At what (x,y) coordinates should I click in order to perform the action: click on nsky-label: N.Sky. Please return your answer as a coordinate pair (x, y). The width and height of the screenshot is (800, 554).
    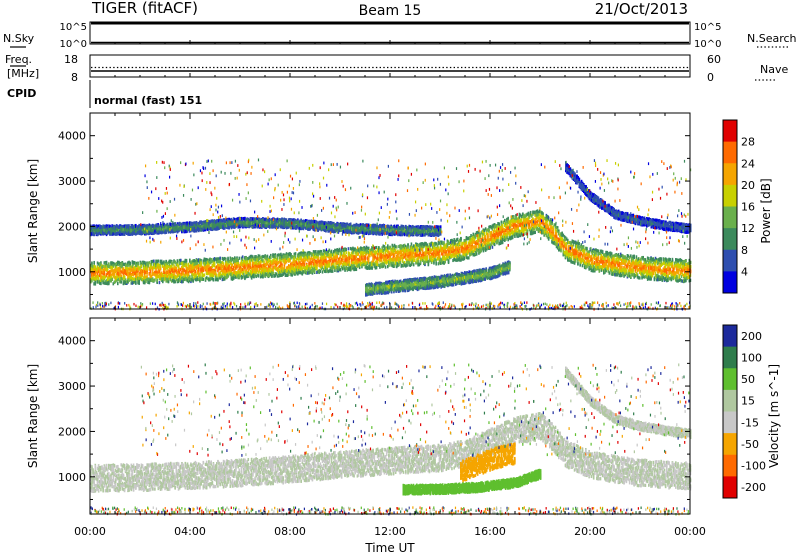
    Looking at the image, I should click on (19, 38).